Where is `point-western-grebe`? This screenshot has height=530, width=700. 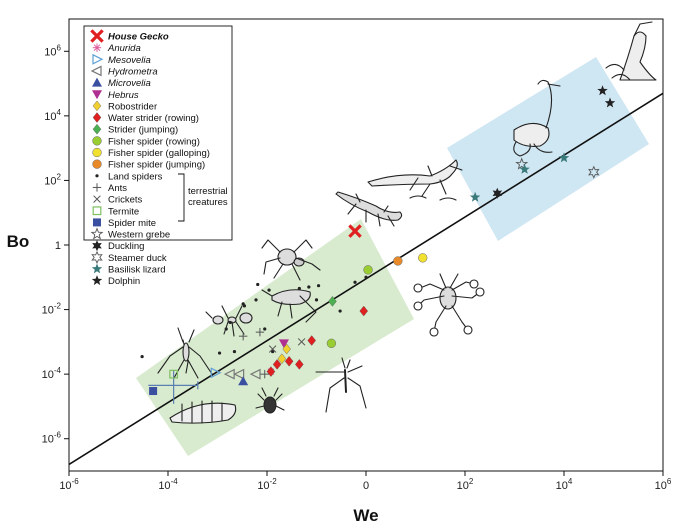 point-western-grebe is located at coordinates (522, 163).